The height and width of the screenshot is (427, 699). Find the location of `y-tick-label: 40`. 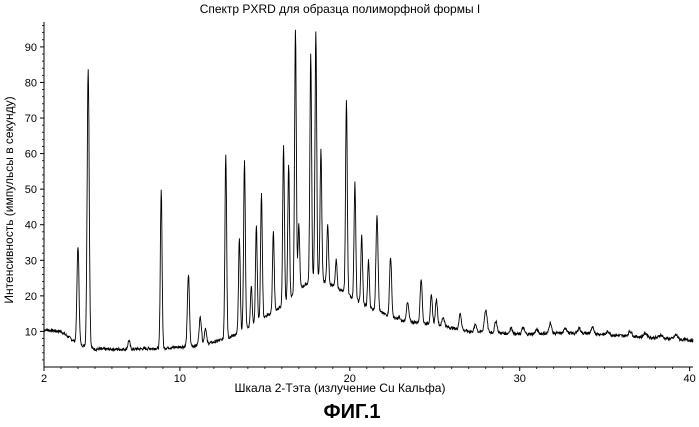

y-tick-label: 40 is located at coordinates (31, 226).